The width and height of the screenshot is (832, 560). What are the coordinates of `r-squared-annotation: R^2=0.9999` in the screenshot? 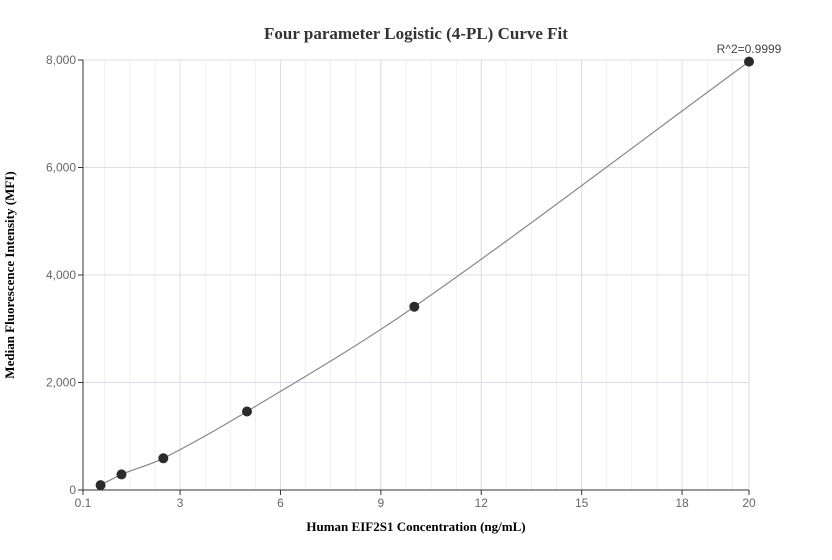 It's located at (749, 49).